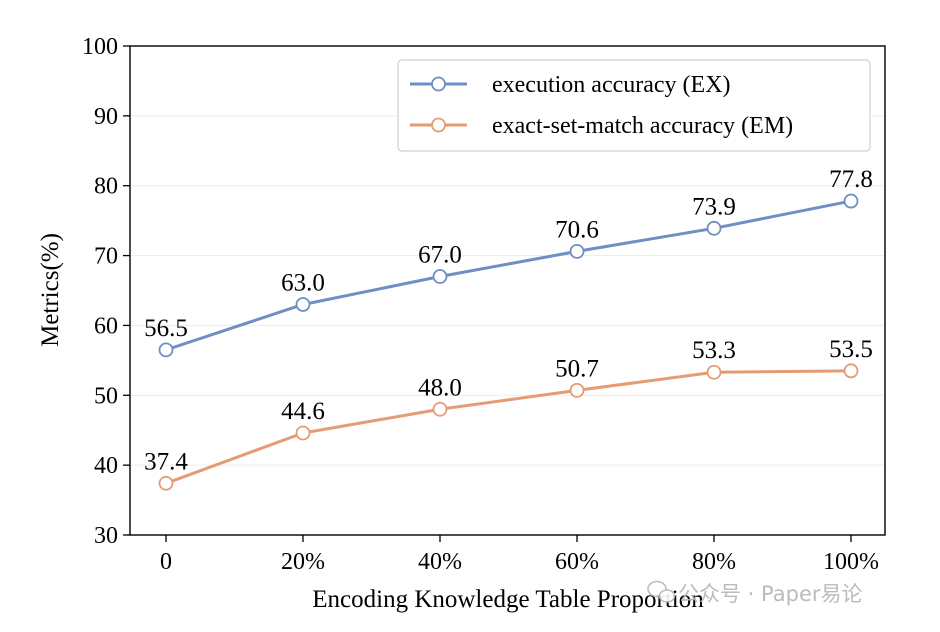  I want to click on y-tick-label: 30, so click(106, 536).